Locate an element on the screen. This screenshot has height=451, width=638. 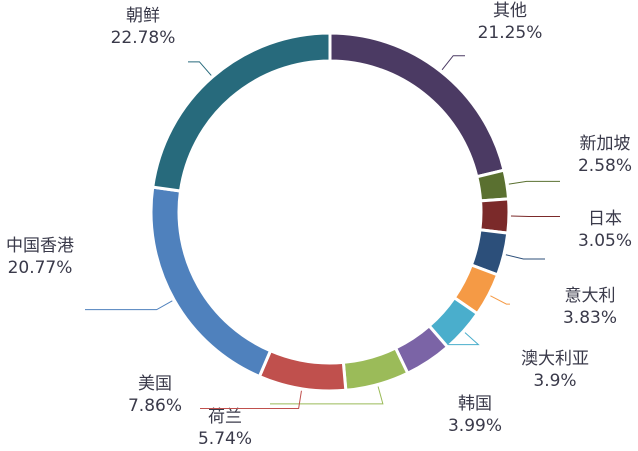
value-label: 3.83% is located at coordinates (590, 318).